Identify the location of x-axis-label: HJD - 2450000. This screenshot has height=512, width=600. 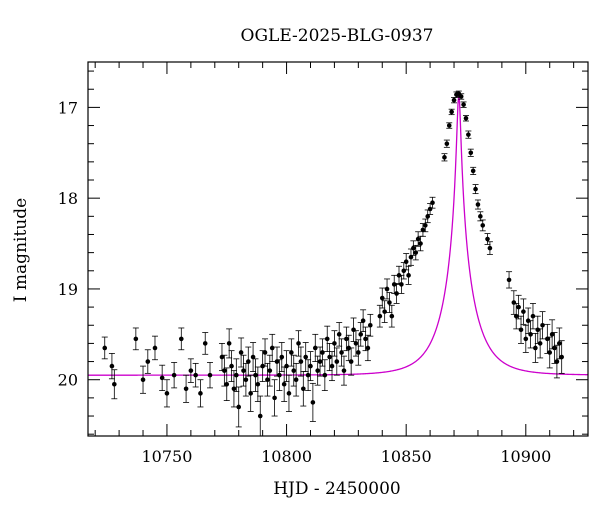
(337, 489).